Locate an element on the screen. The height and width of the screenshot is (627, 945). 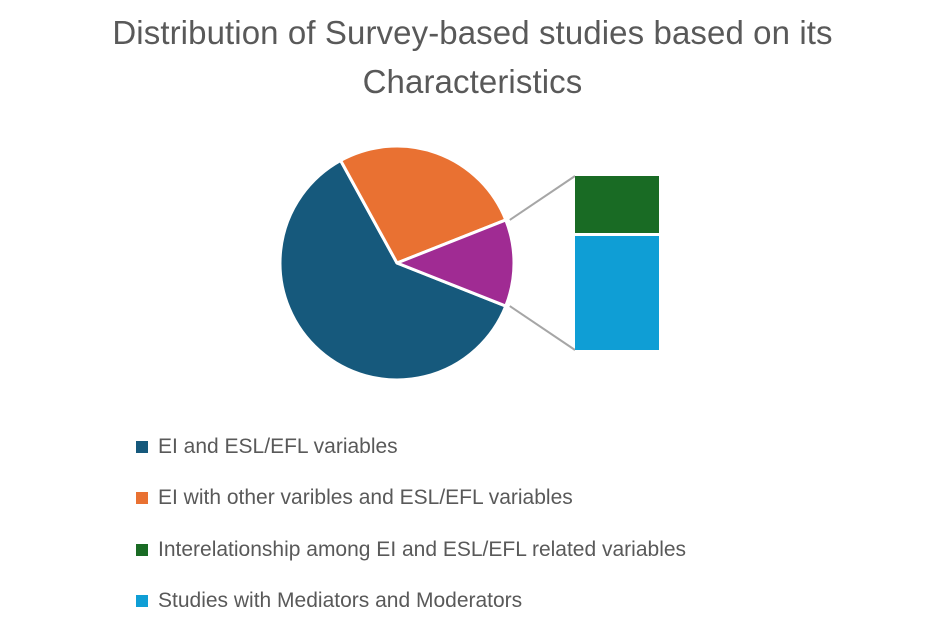
legend-item-mediators-moderators: Studies with Mediators and Moderators is located at coordinates (526, 601).